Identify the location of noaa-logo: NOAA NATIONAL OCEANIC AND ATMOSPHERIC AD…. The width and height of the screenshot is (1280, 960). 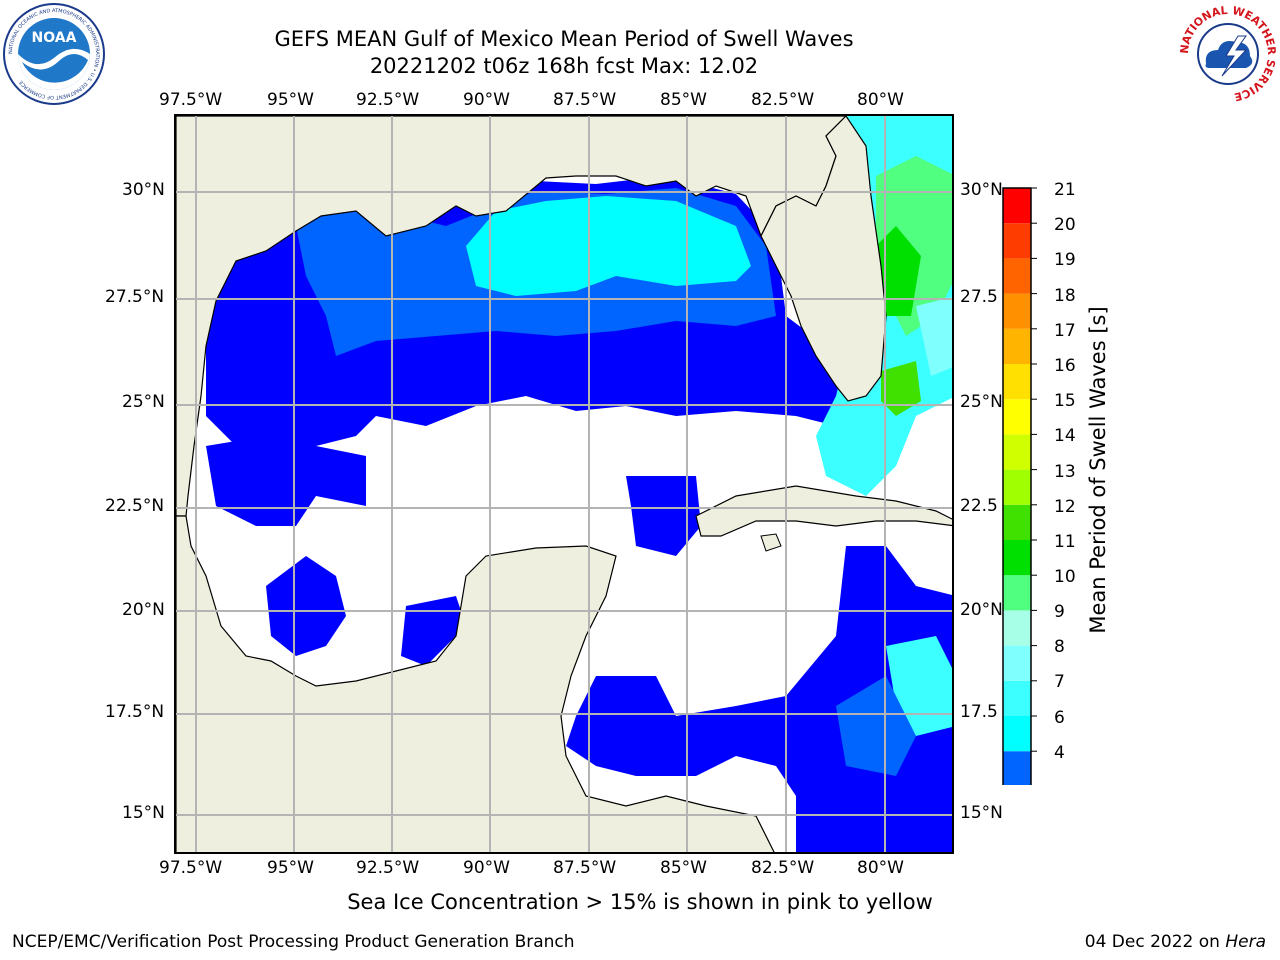
(54, 54).